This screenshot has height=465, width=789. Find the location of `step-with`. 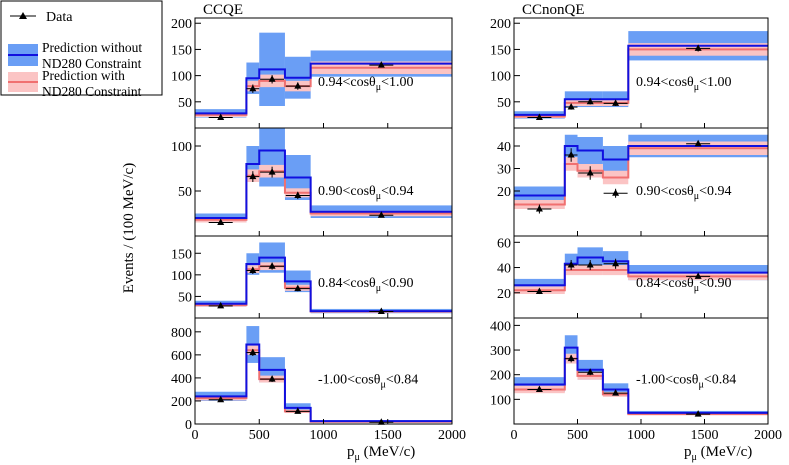

step-with is located at coordinates (641, 280).